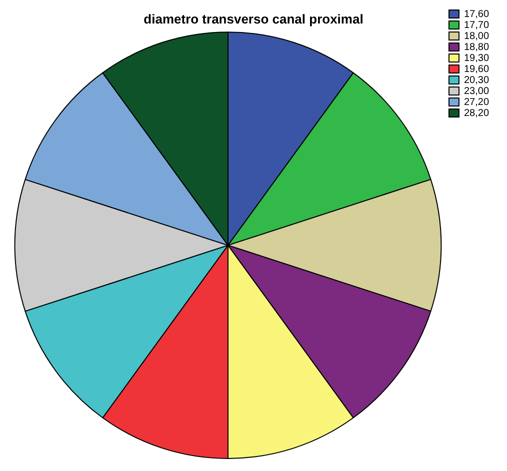 The image size is (507, 471). I want to click on legend-label: 19,30, so click(477, 58).